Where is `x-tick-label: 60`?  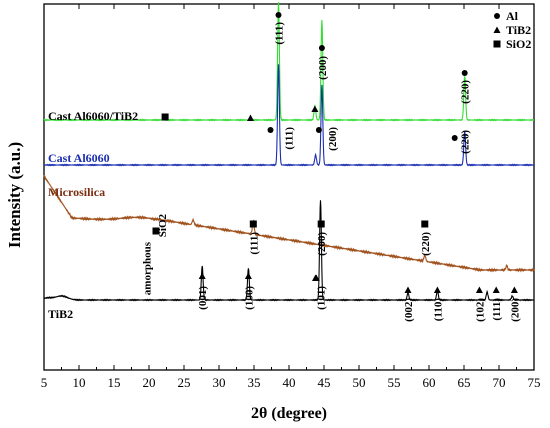
x-tick-label: 60 is located at coordinates (429, 382).